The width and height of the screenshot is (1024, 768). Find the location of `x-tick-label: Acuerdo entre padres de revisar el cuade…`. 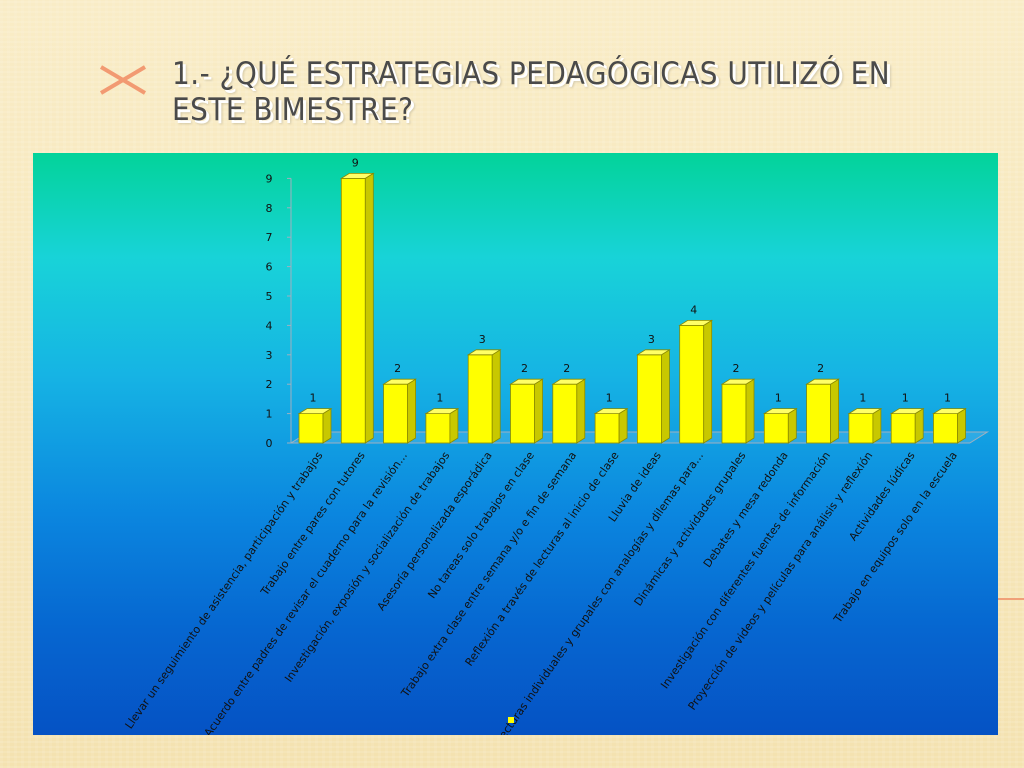

x-tick-label: Acuerdo entre padres de revisar el cuade… is located at coordinates (306, 592).